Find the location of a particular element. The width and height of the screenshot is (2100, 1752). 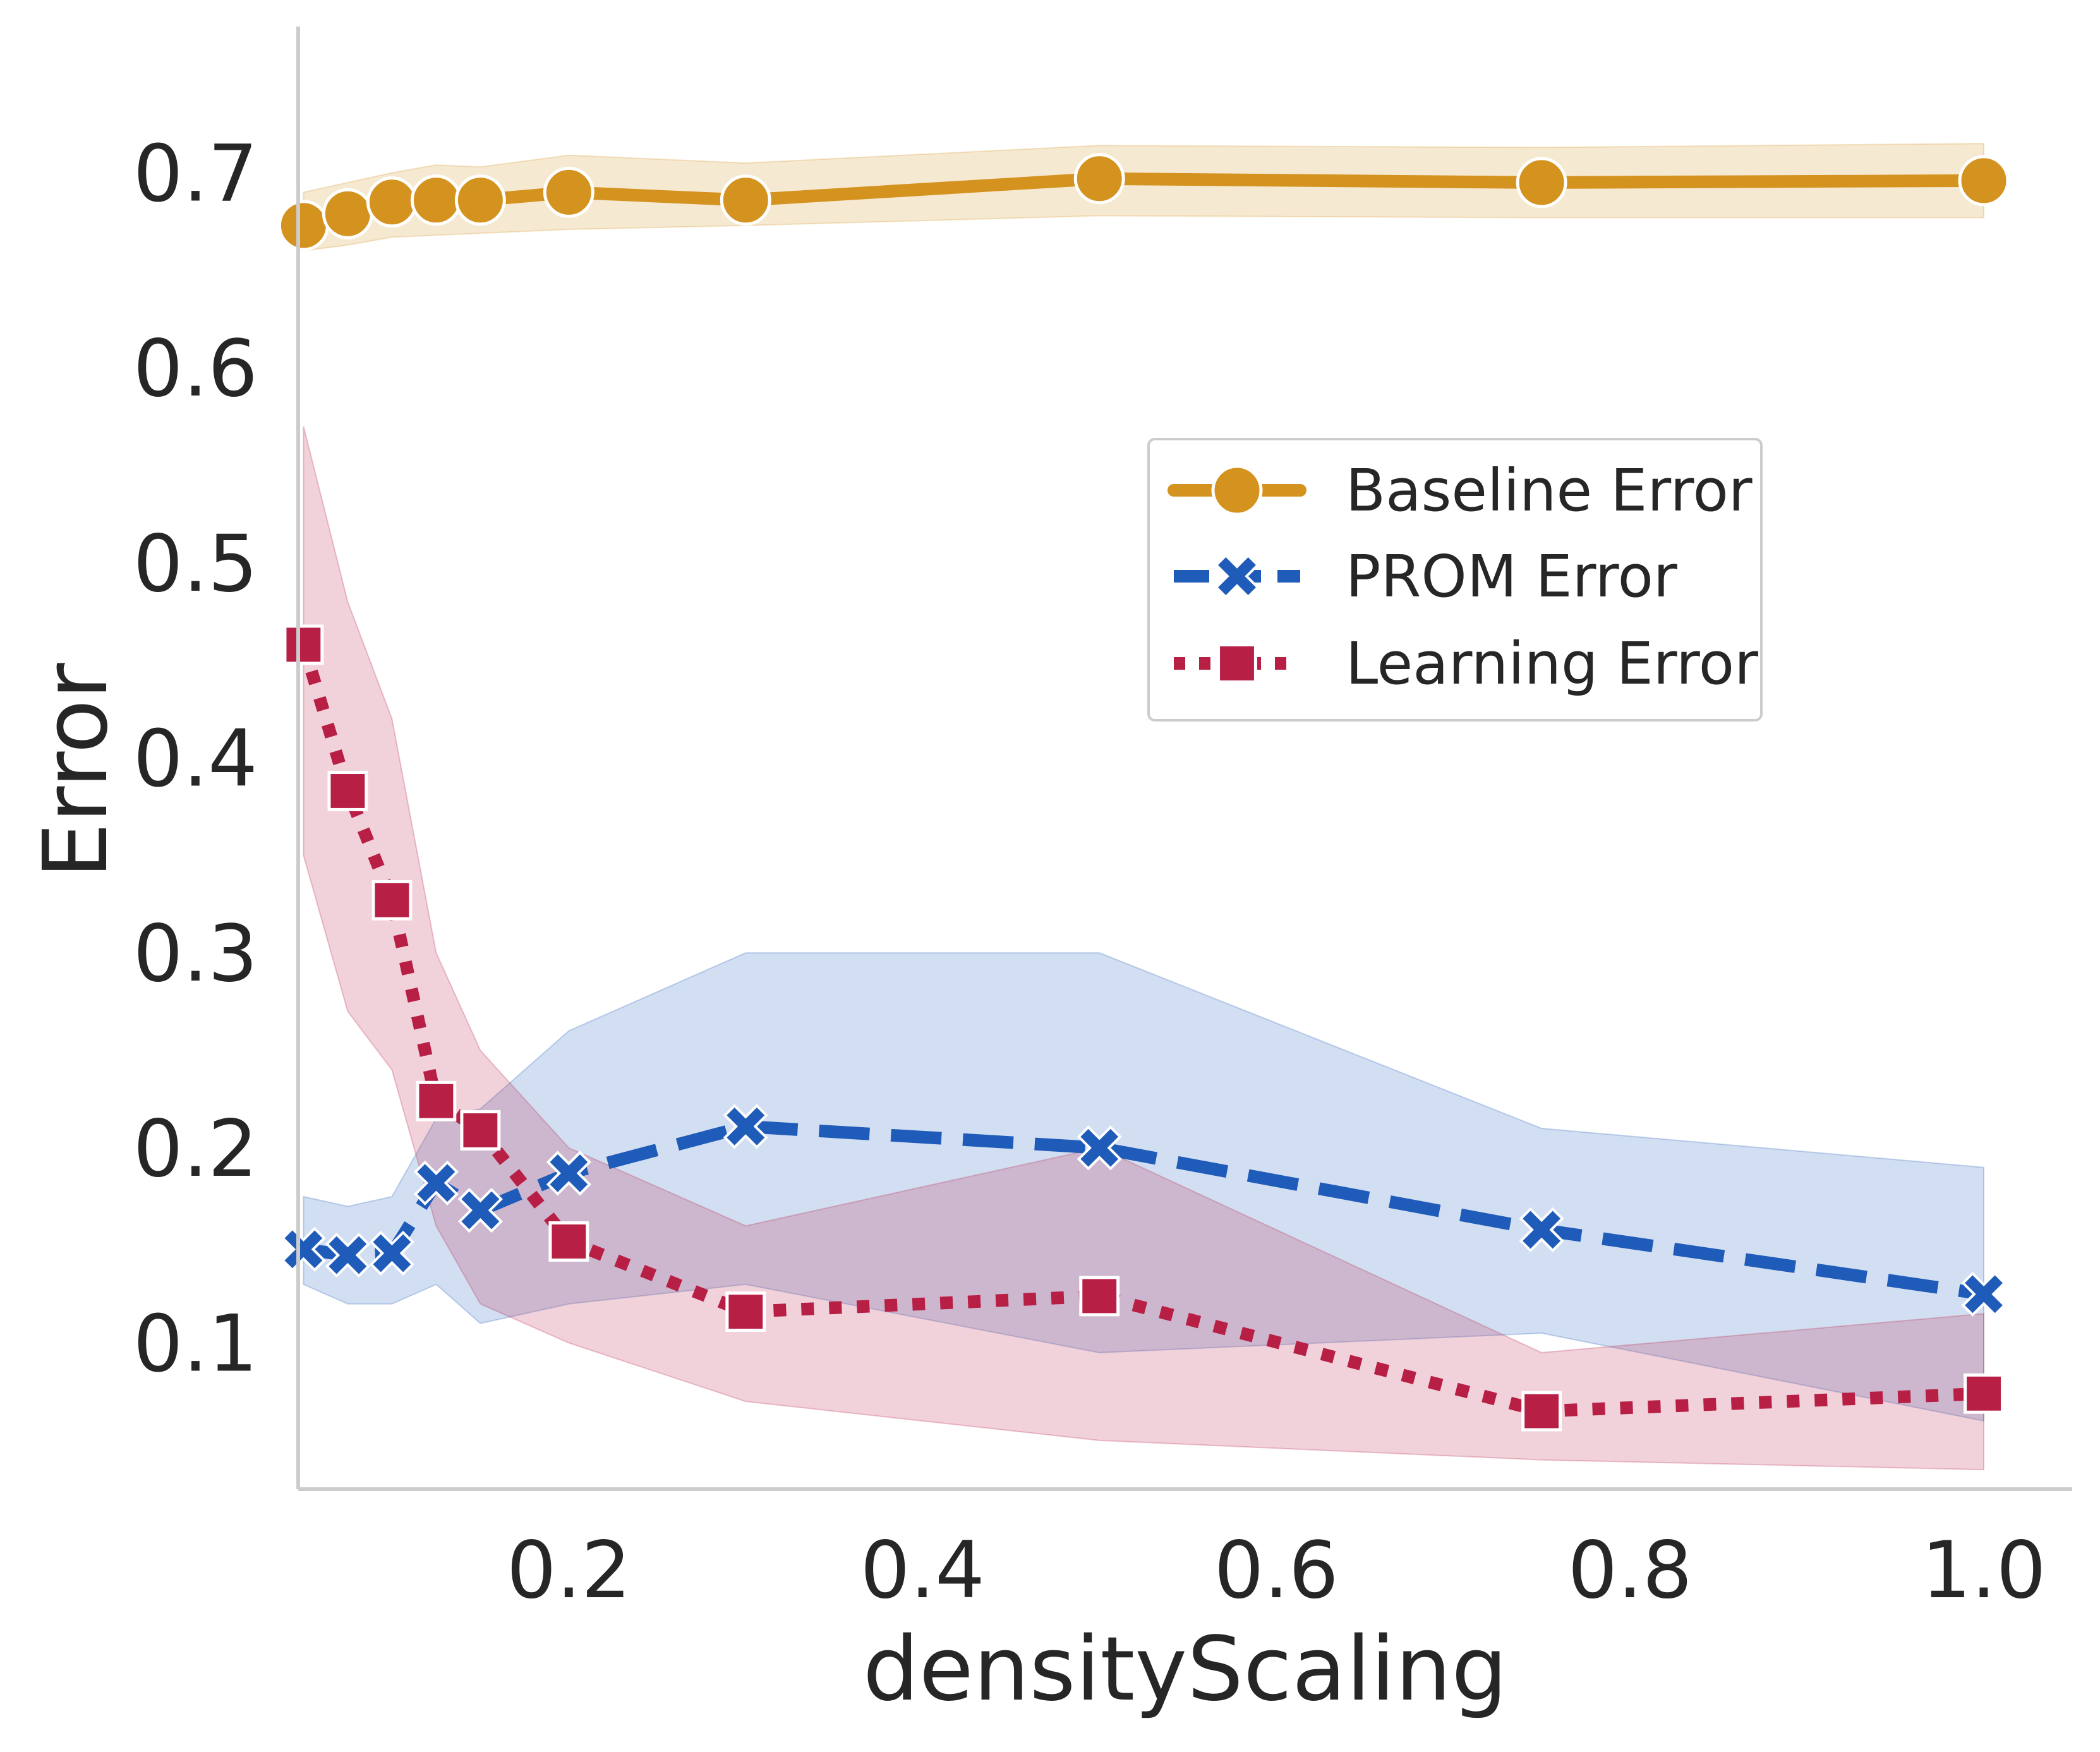

legend: Baseline Error PROM Error Learning Error is located at coordinates (1455, 580).